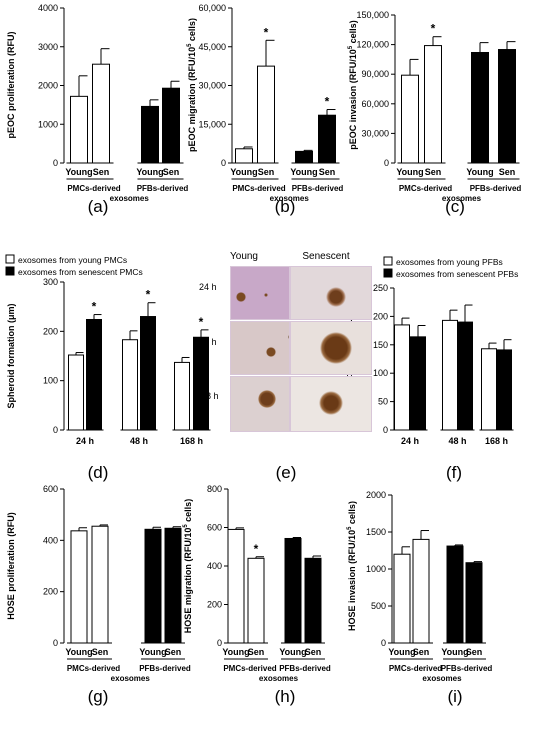  I want to click on chart-c-group-note: exosomes, so click(462, 198).